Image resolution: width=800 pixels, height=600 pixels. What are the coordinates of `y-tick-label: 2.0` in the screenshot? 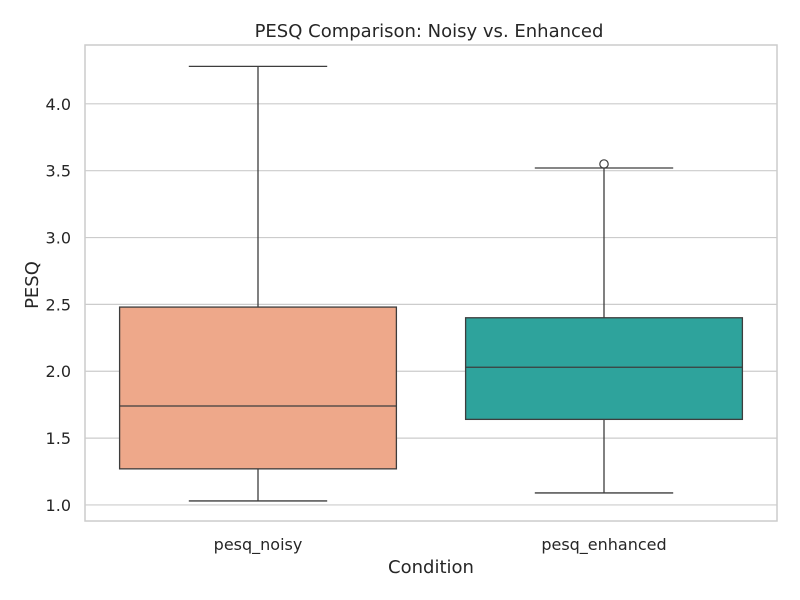 It's located at (58, 371).